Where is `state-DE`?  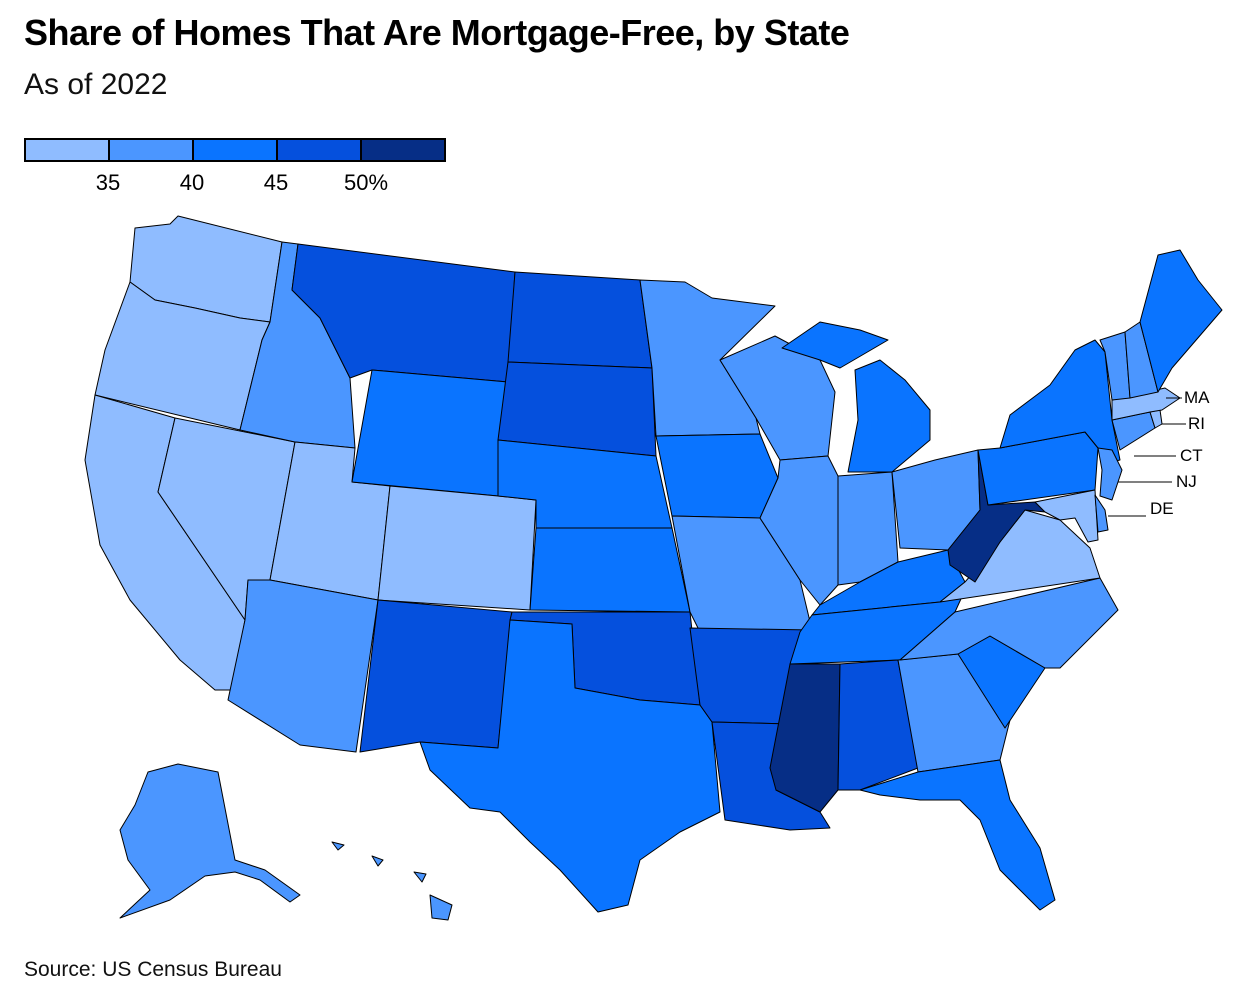 state-DE is located at coordinates (1101, 513).